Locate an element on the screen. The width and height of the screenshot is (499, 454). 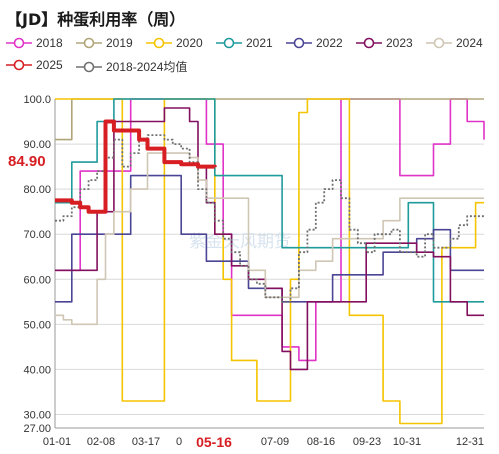
legend-item-2022: 2022 is located at coordinates (314, 43).